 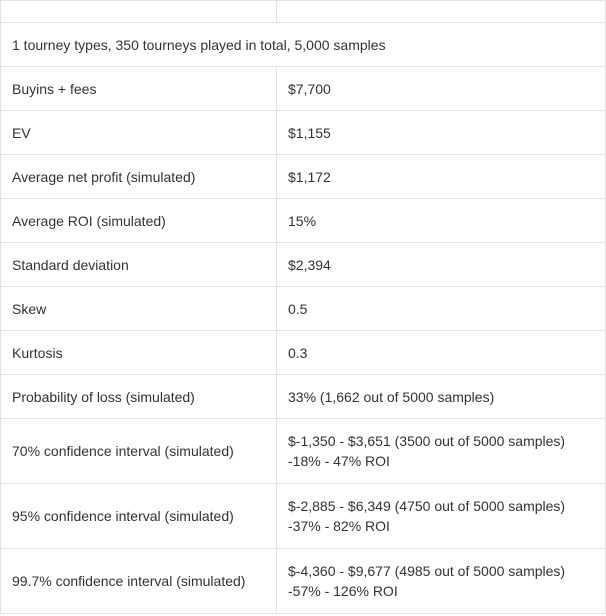 I want to click on row-label: Average net profit (simulated), so click(x=138, y=176).